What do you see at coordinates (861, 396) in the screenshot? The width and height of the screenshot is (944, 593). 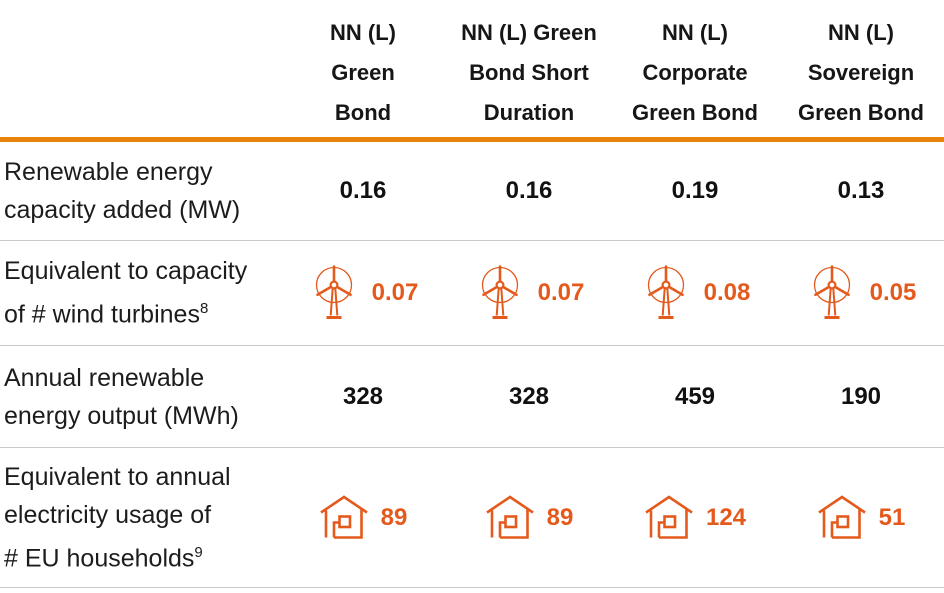 I see `metric-value: 190` at bounding box center [861, 396].